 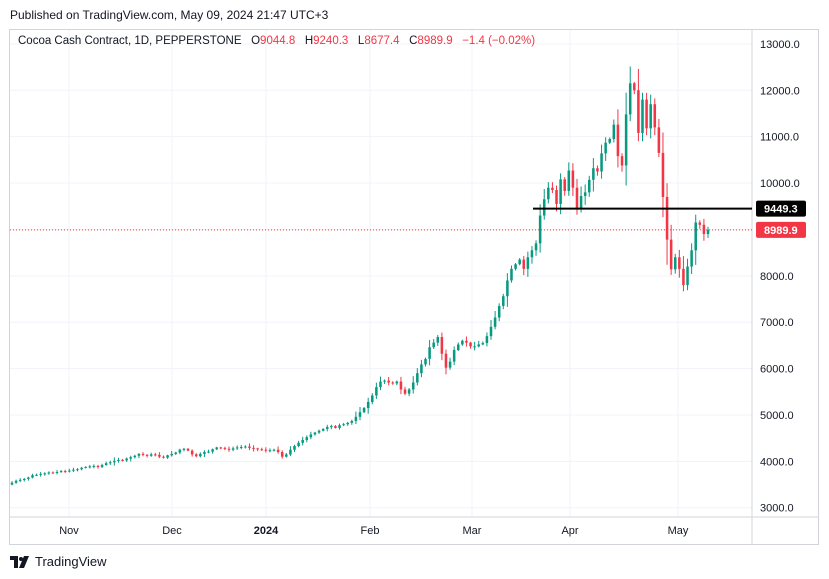 I want to click on last-price-tag: 8989.9, so click(x=781, y=229).